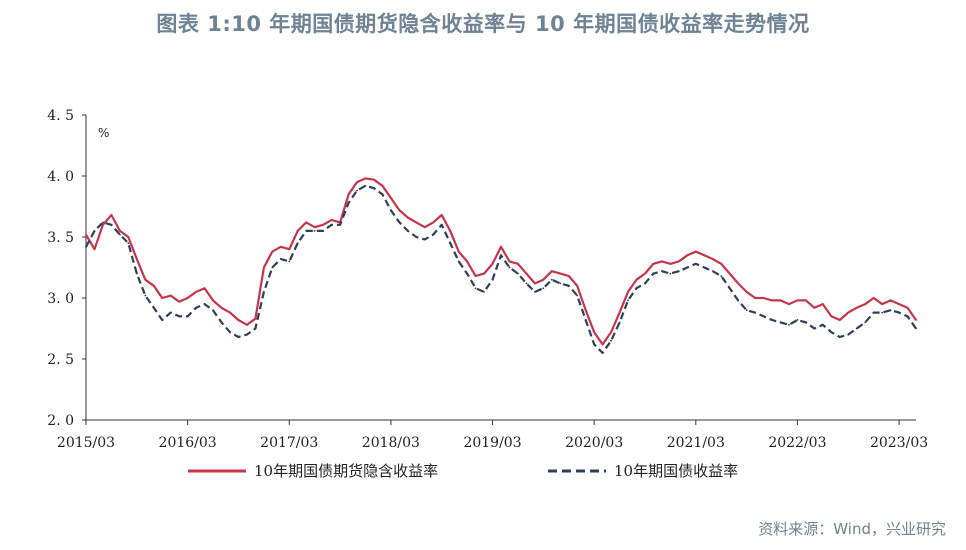 The width and height of the screenshot is (966, 550). What do you see at coordinates (103, 133) in the screenshot?
I see `y-unit-label: %` at bounding box center [103, 133].